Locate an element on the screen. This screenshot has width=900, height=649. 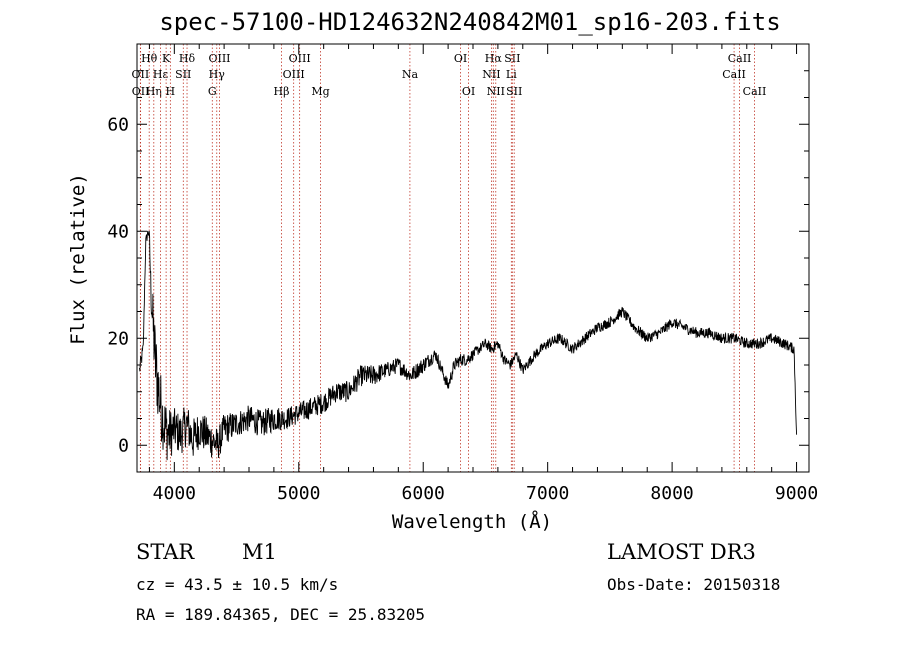
x-tick-label: 7000 is located at coordinates (547, 493).